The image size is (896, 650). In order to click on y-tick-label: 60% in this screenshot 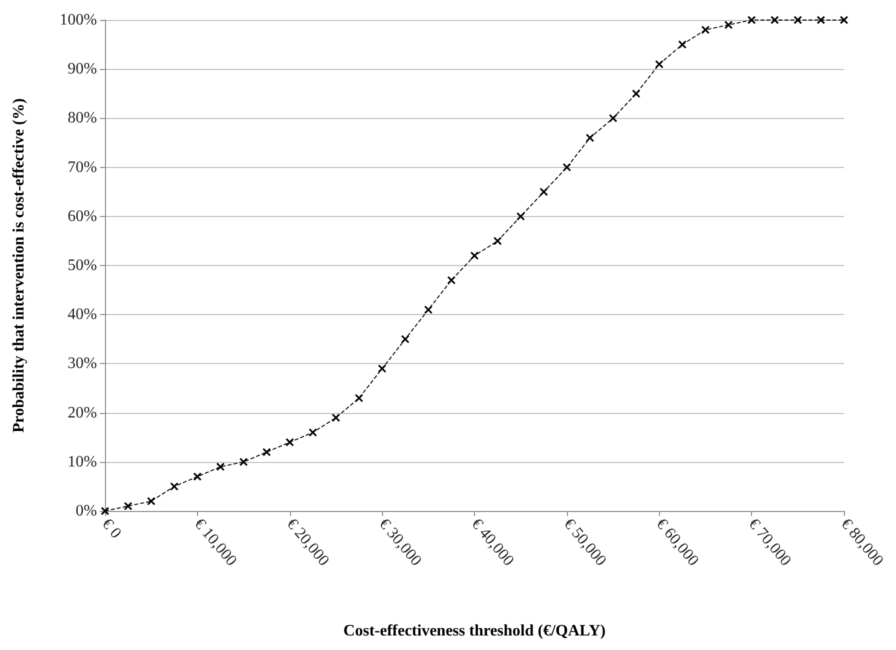, I will do `click(82, 216)`.